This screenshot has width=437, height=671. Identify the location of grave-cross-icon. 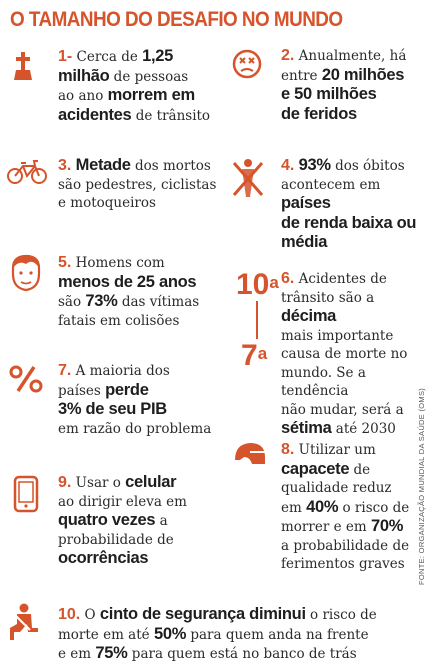
(23, 66).